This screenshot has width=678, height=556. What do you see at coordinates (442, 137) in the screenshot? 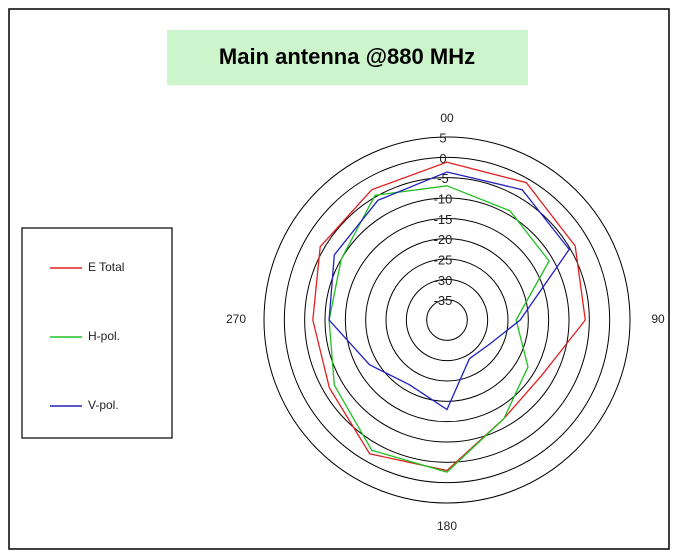
I see `r-tick-label: 5` at bounding box center [442, 137].